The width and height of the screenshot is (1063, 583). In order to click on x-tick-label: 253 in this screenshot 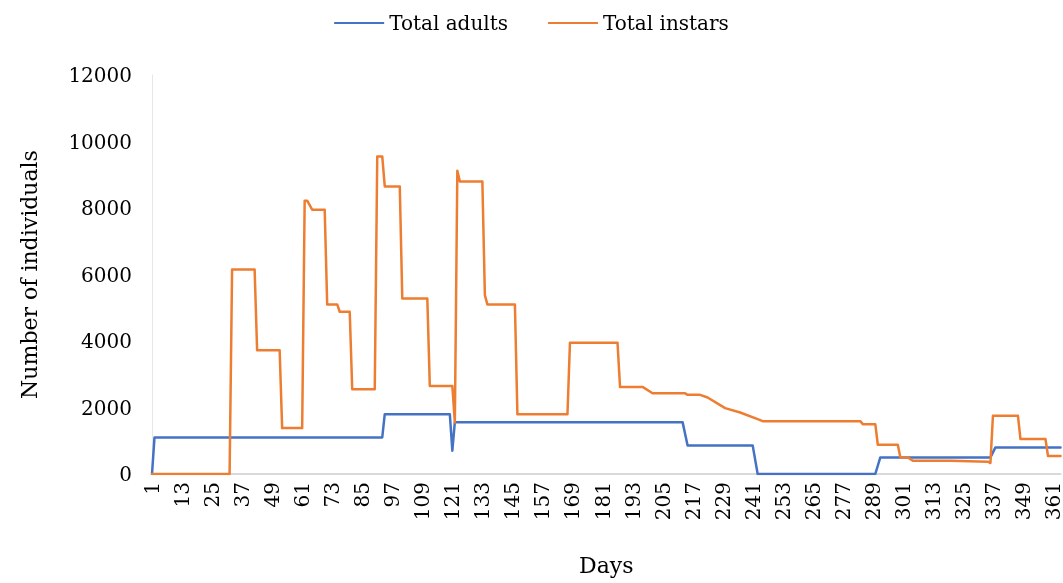, I will do `click(782, 501)`.